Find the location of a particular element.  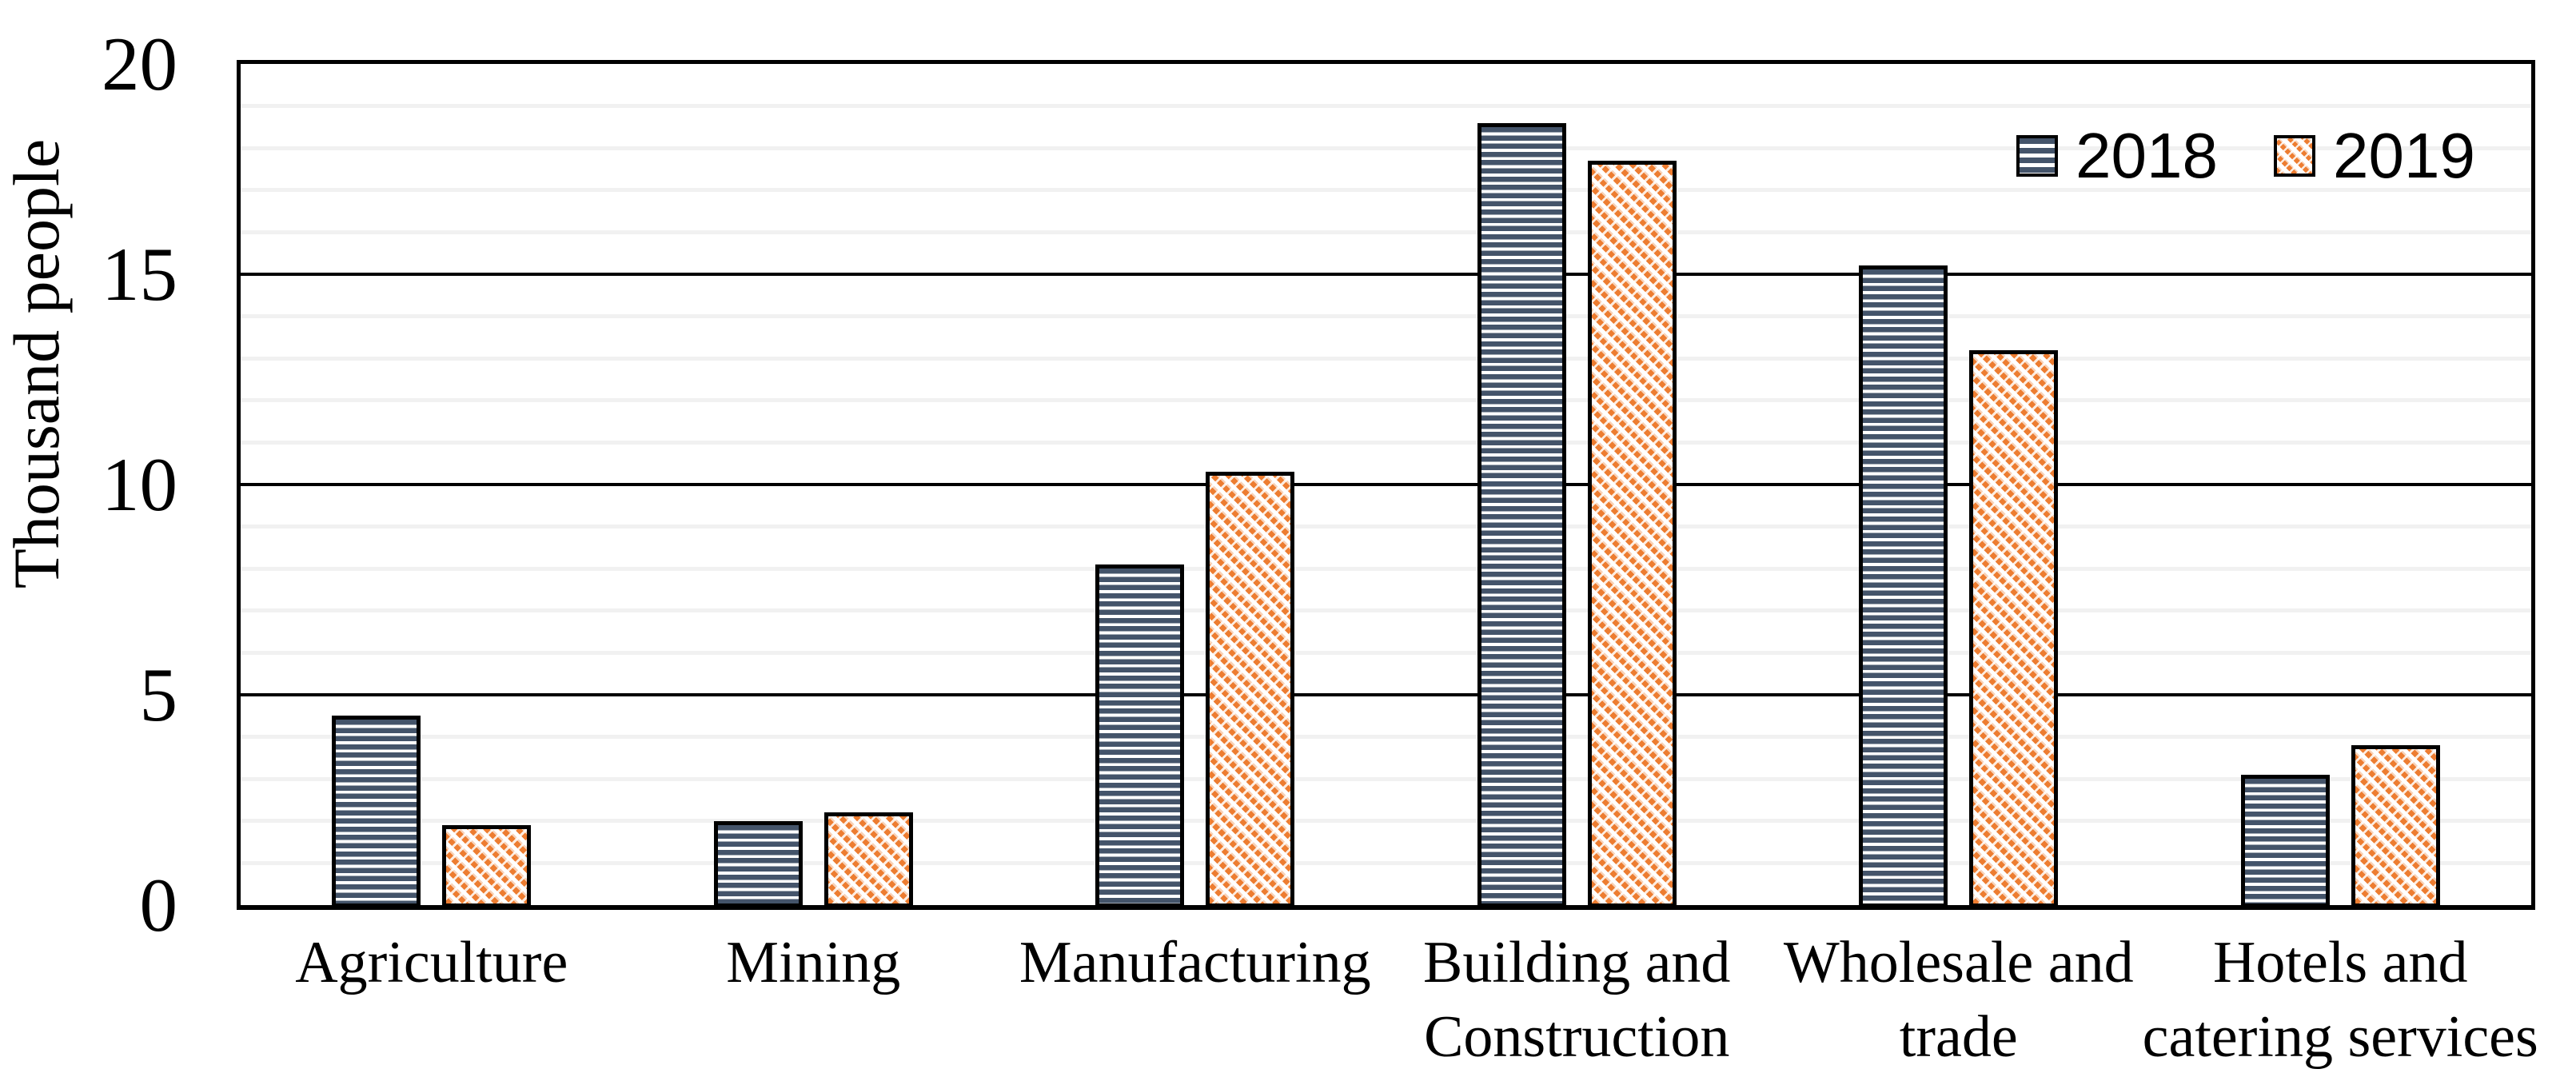

x-category-label-wholesale-and-trade: Wholesale and trade is located at coordinates (1958, 1000).